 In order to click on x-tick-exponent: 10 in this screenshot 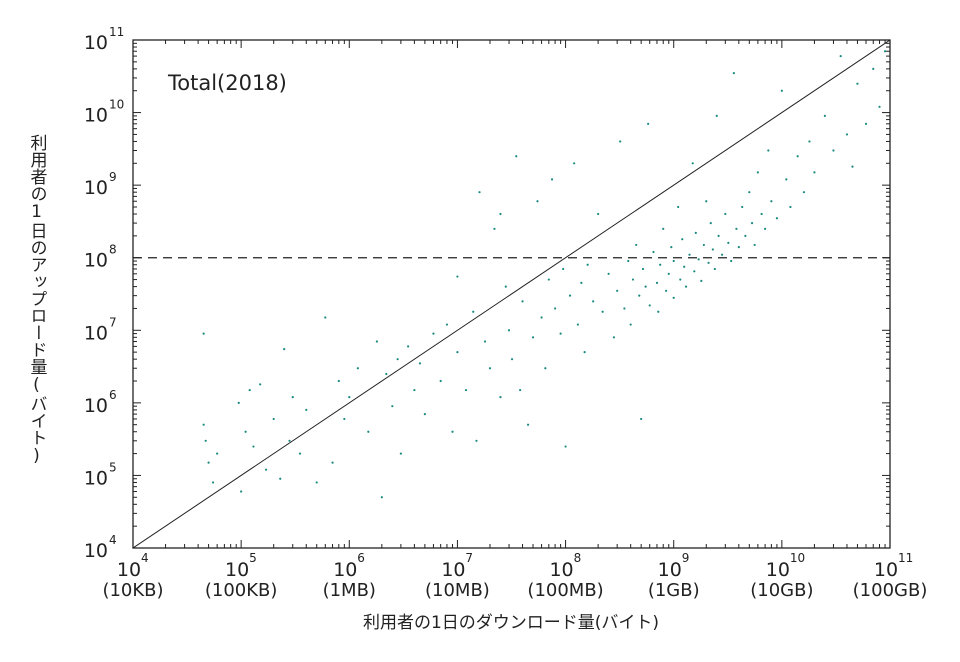, I will do `click(797, 558)`.